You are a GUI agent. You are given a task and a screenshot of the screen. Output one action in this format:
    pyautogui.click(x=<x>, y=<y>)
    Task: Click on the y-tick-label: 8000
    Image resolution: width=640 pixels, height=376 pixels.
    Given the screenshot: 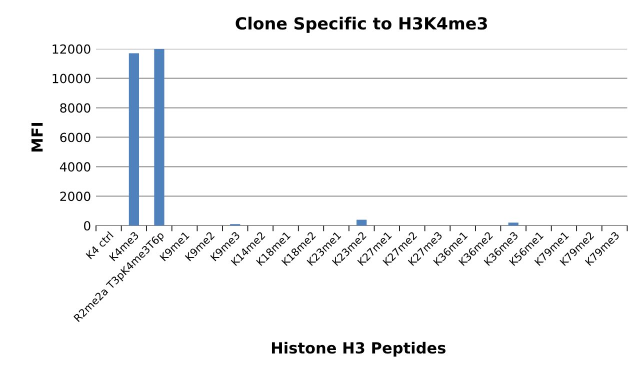 What is the action you would take?
    pyautogui.click(x=75, y=108)
    